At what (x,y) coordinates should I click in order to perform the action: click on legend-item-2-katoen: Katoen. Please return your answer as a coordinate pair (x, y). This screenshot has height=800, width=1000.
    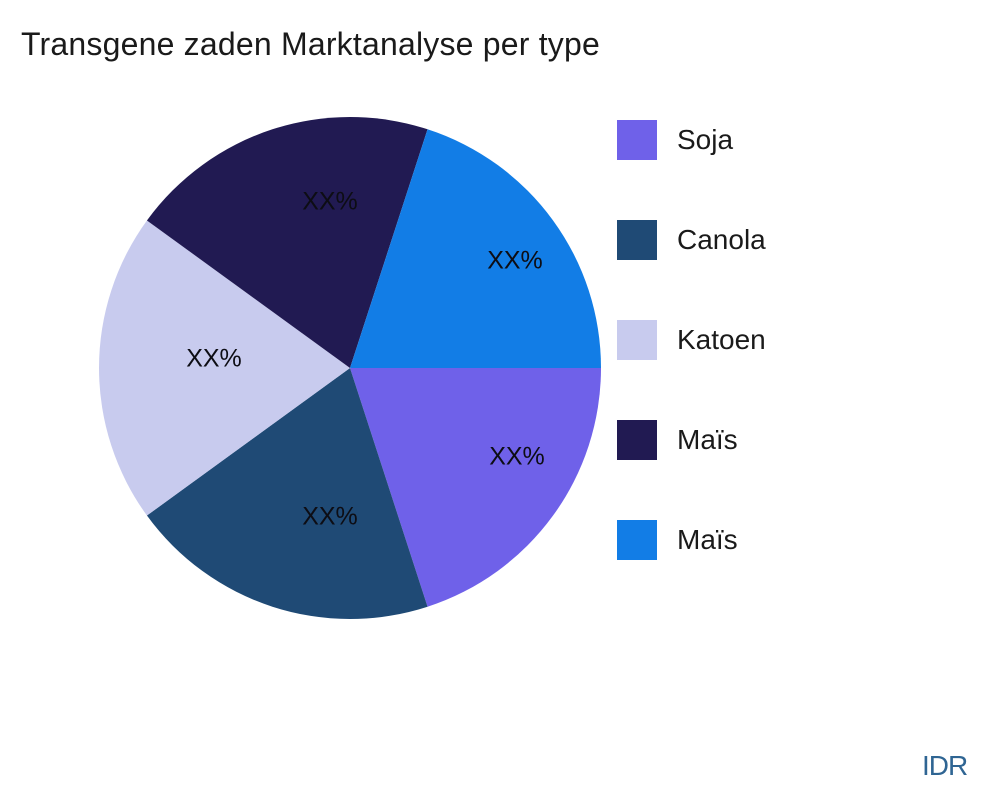
    Looking at the image, I should click on (691, 340).